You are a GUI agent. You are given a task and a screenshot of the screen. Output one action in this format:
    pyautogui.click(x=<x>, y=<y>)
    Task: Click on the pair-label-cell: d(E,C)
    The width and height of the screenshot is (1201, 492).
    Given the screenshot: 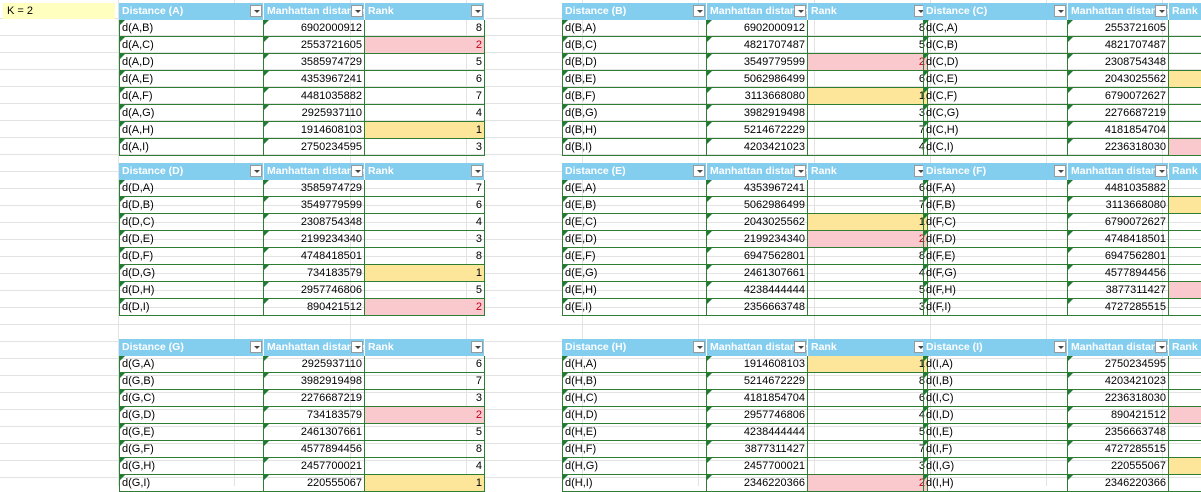 What is the action you would take?
    pyautogui.click(x=634, y=222)
    